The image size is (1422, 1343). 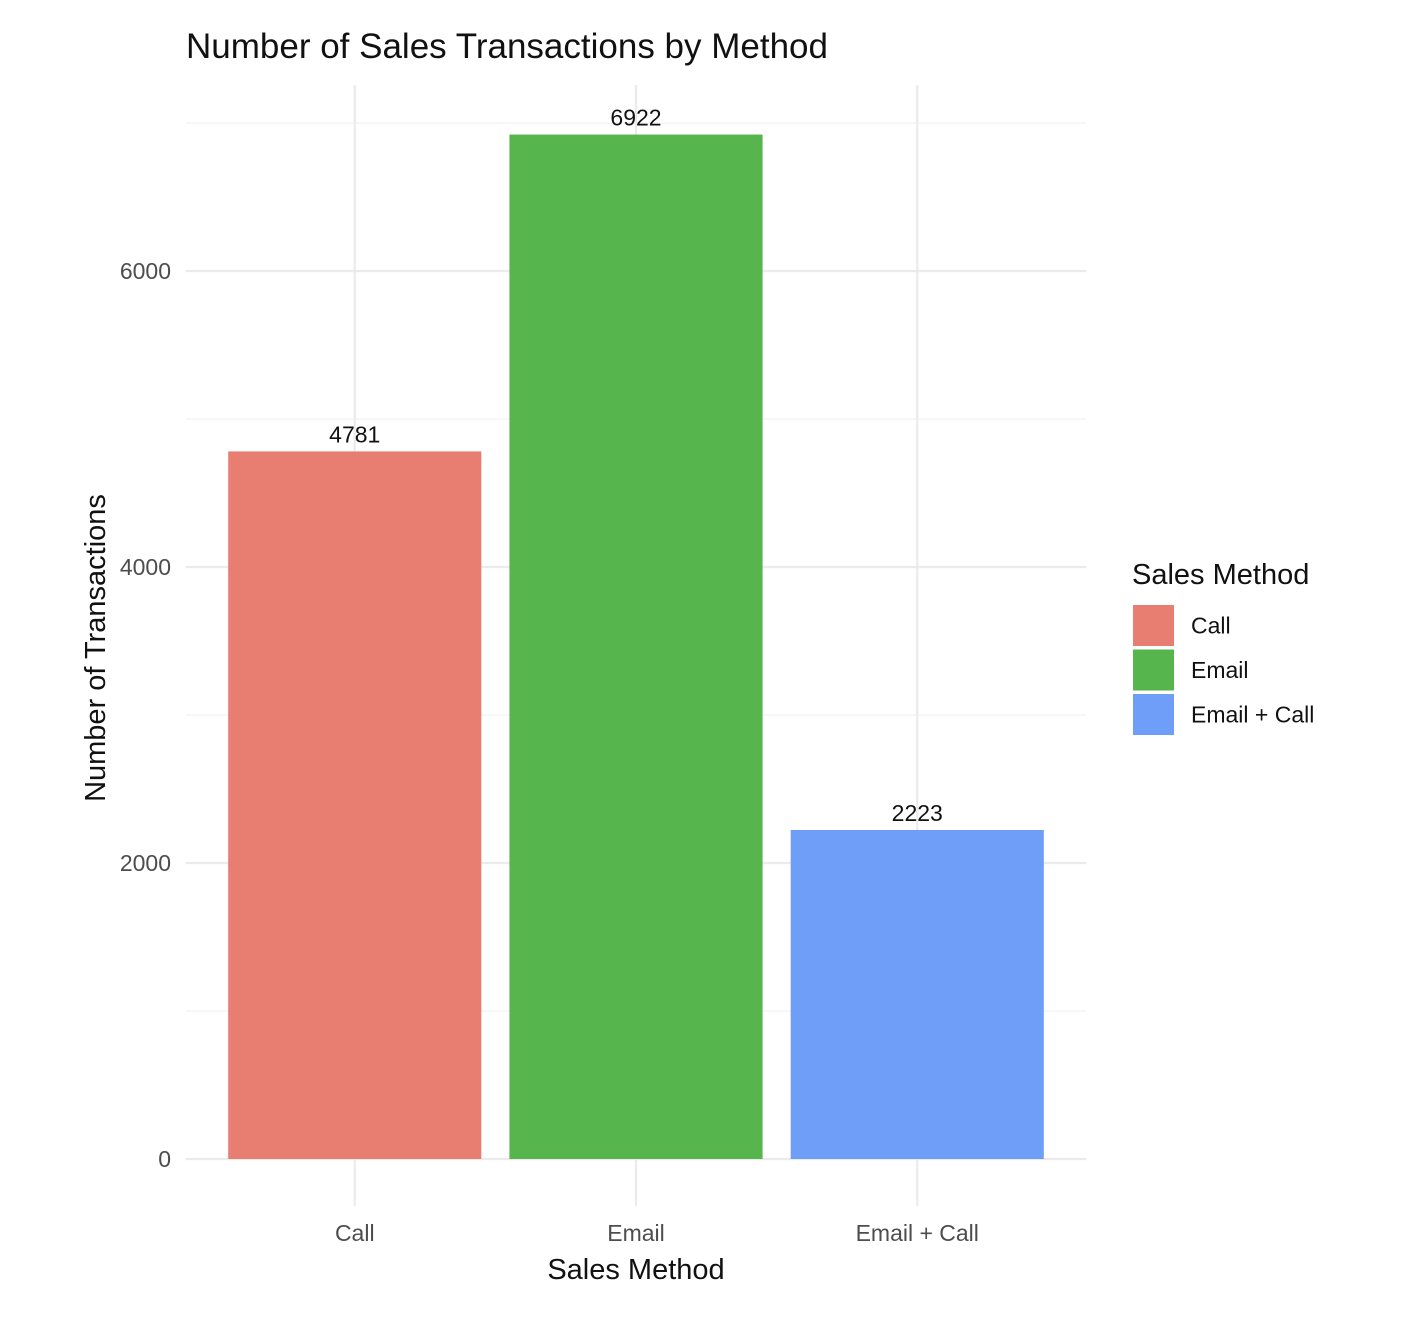 I want to click on x-axis: Call Email Email + Call, so click(x=657, y=1233).